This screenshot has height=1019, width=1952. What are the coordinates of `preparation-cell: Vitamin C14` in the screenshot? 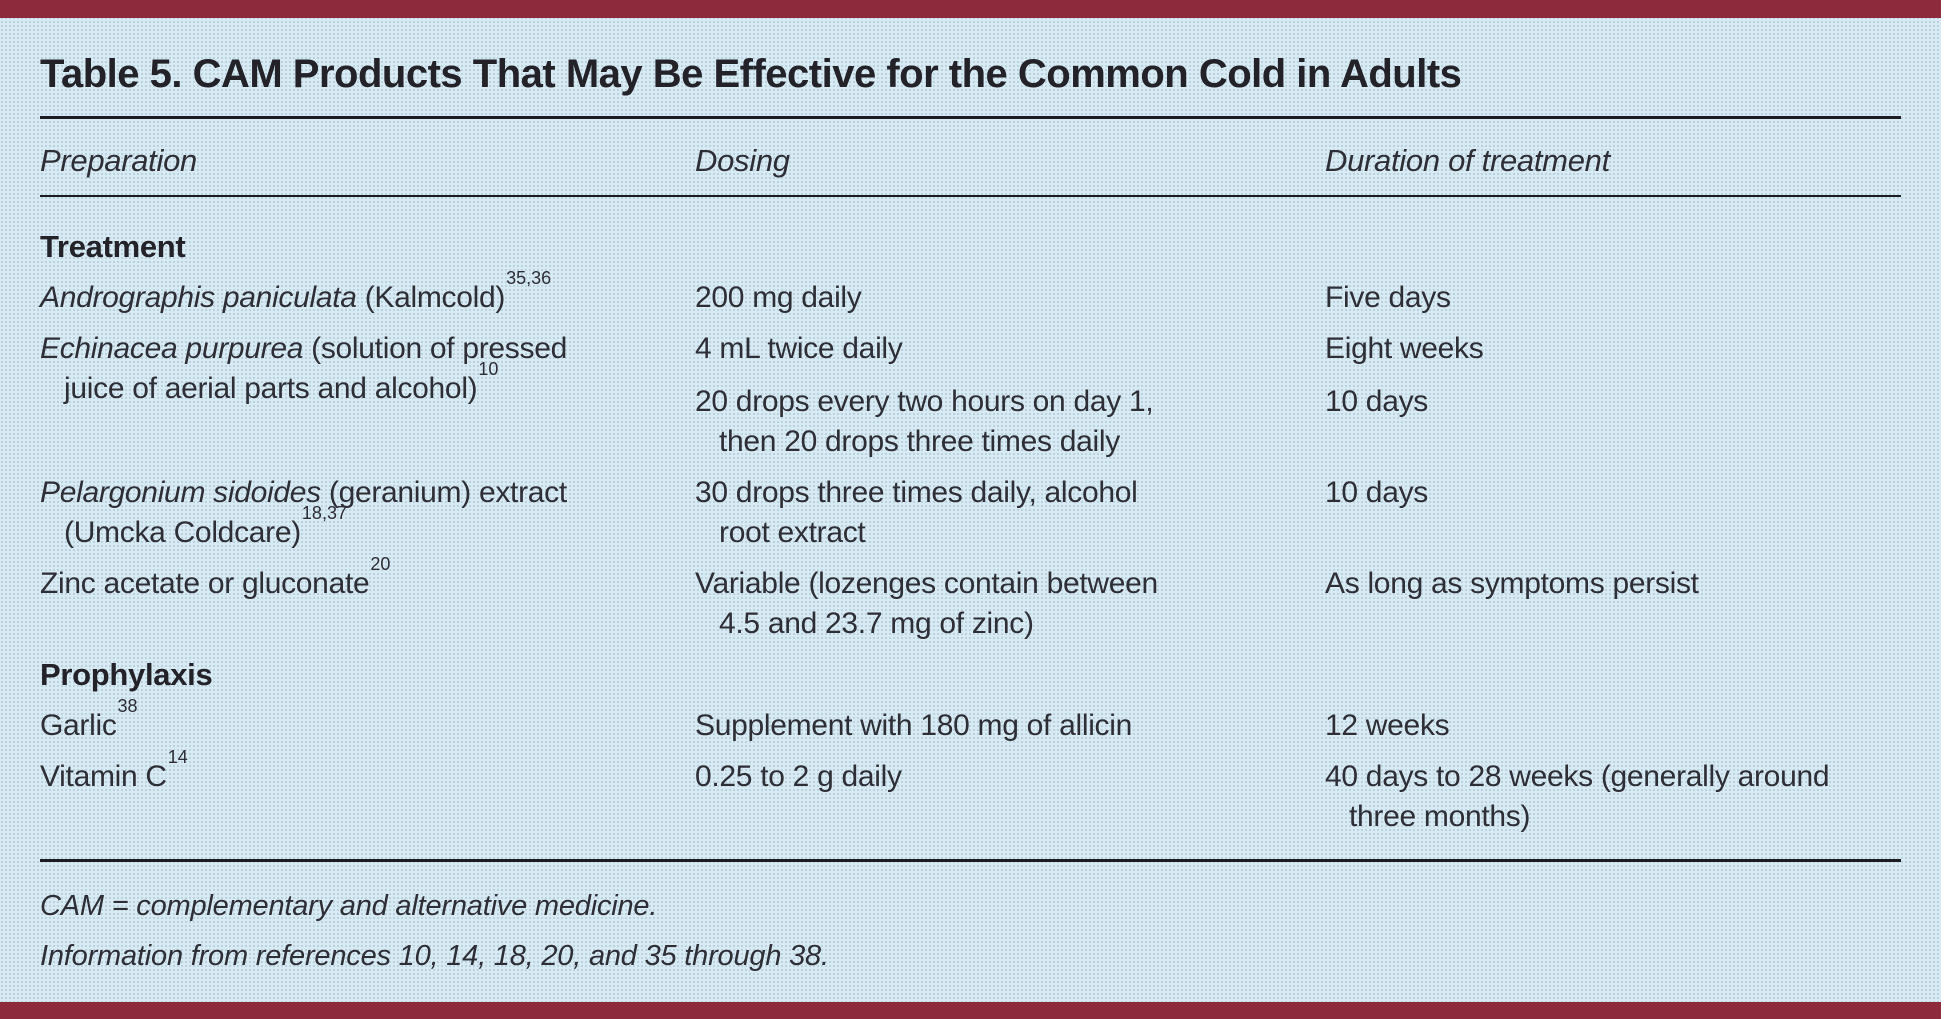 It's located at (367, 792).